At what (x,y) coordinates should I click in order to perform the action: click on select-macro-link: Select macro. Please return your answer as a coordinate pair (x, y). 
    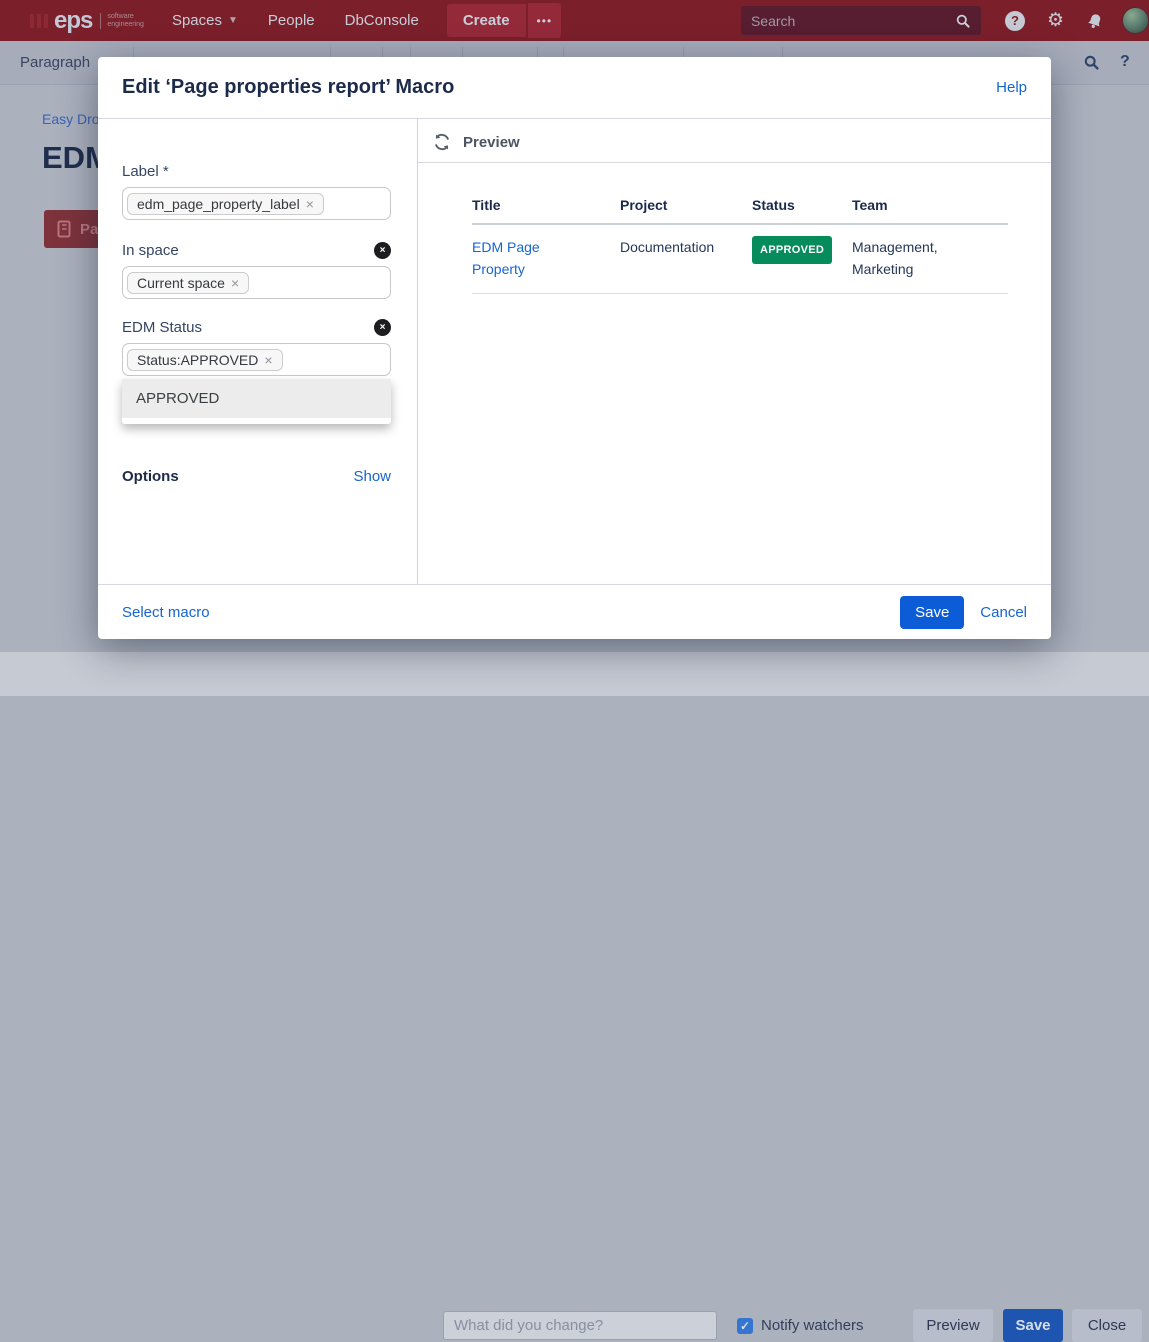
    Looking at the image, I should click on (166, 612).